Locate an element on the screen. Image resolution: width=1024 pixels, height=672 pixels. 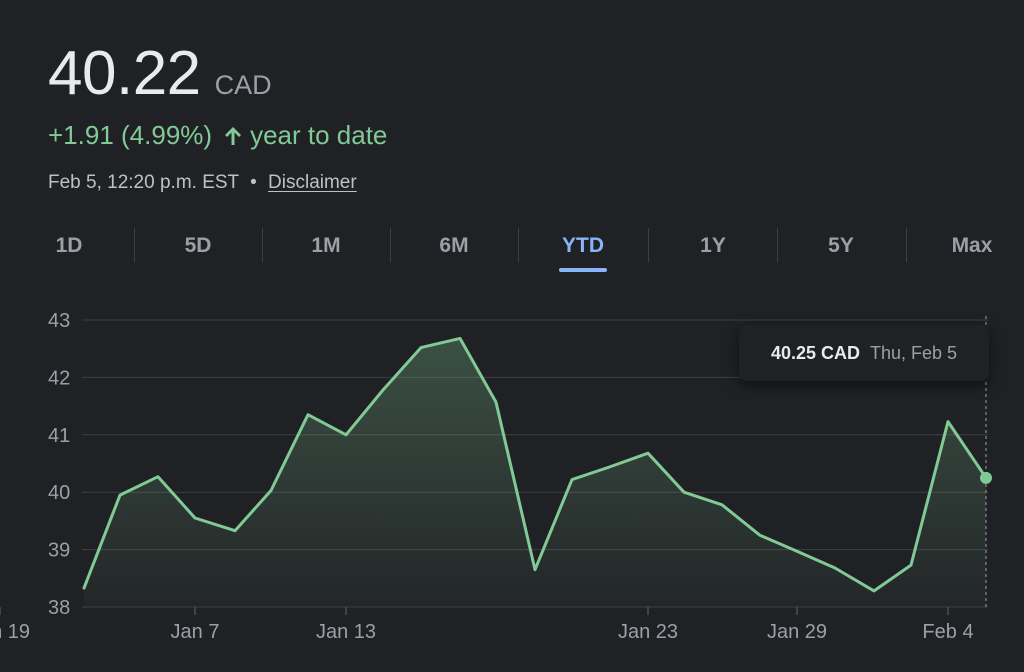
x-tick-label: Jan 13 is located at coordinates (346, 632).